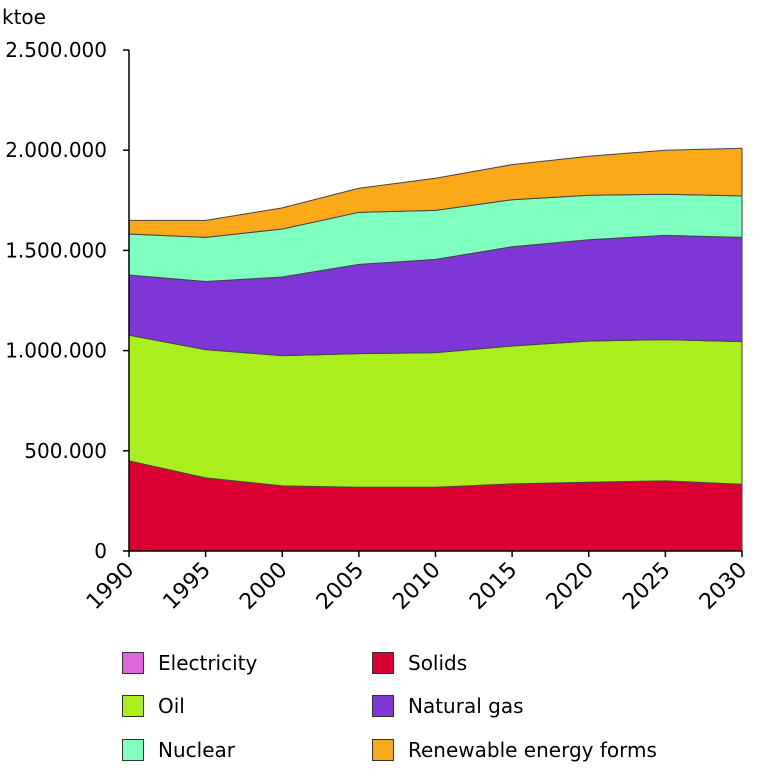 This screenshot has height=772, width=757. Describe the element at coordinates (100, 551) in the screenshot. I see `y-tick-label: 0` at that location.